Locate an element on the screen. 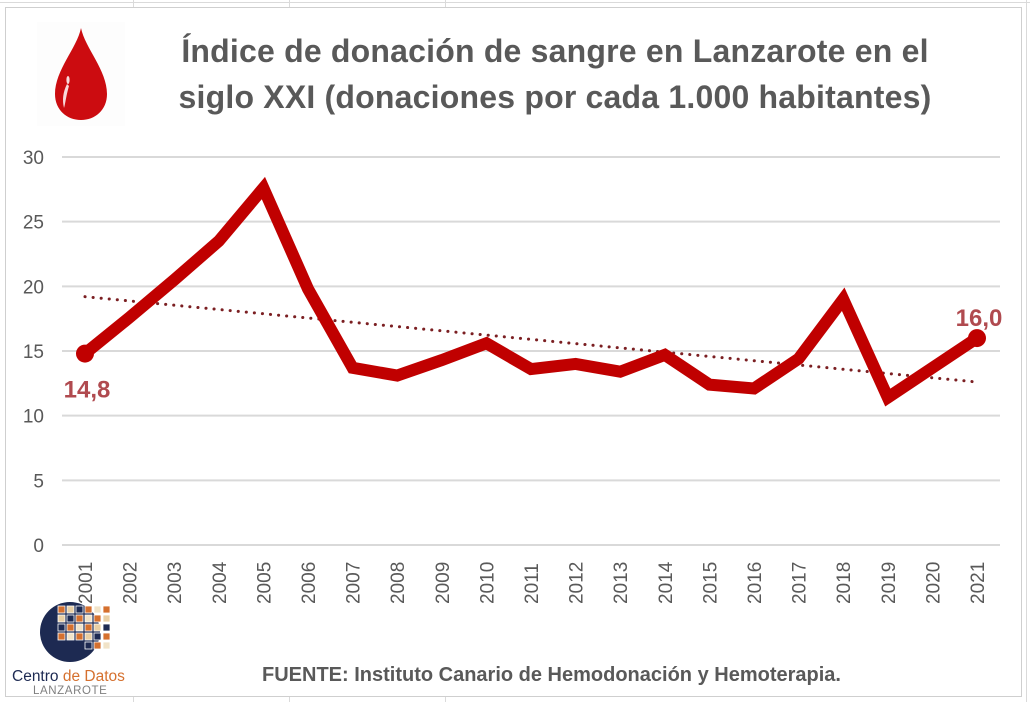 The height and width of the screenshot is (702, 1030). x-tick-label: 2001 is located at coordinates (86, 583).